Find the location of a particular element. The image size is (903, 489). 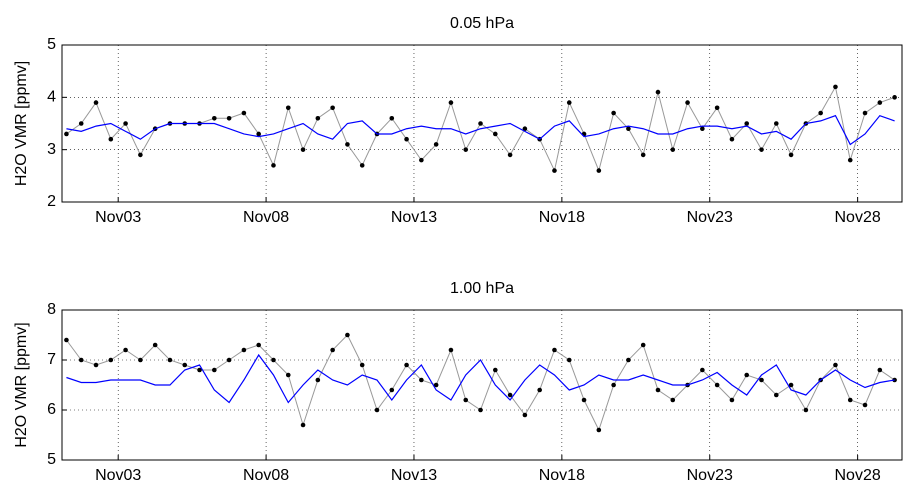

y-tick-label: 3 is located at coordinates (51, 149).